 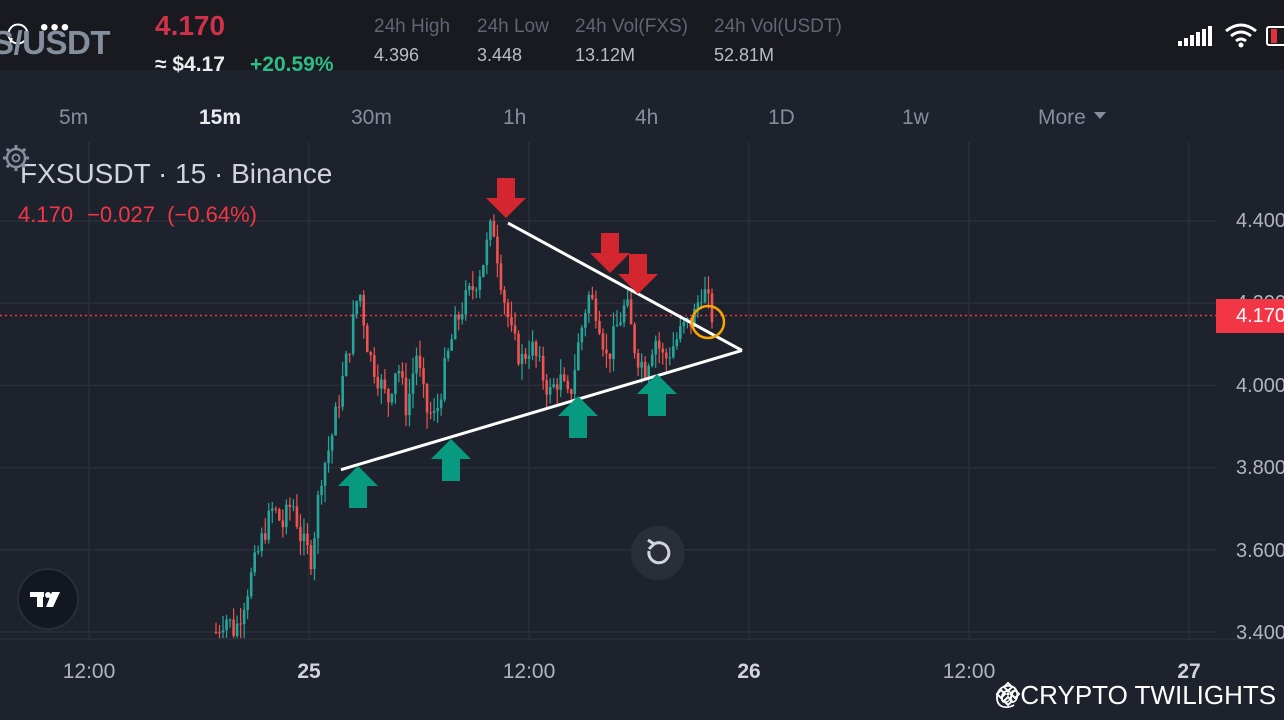 I want to click on tab-30m: 30m, so click(x=371, y=117).